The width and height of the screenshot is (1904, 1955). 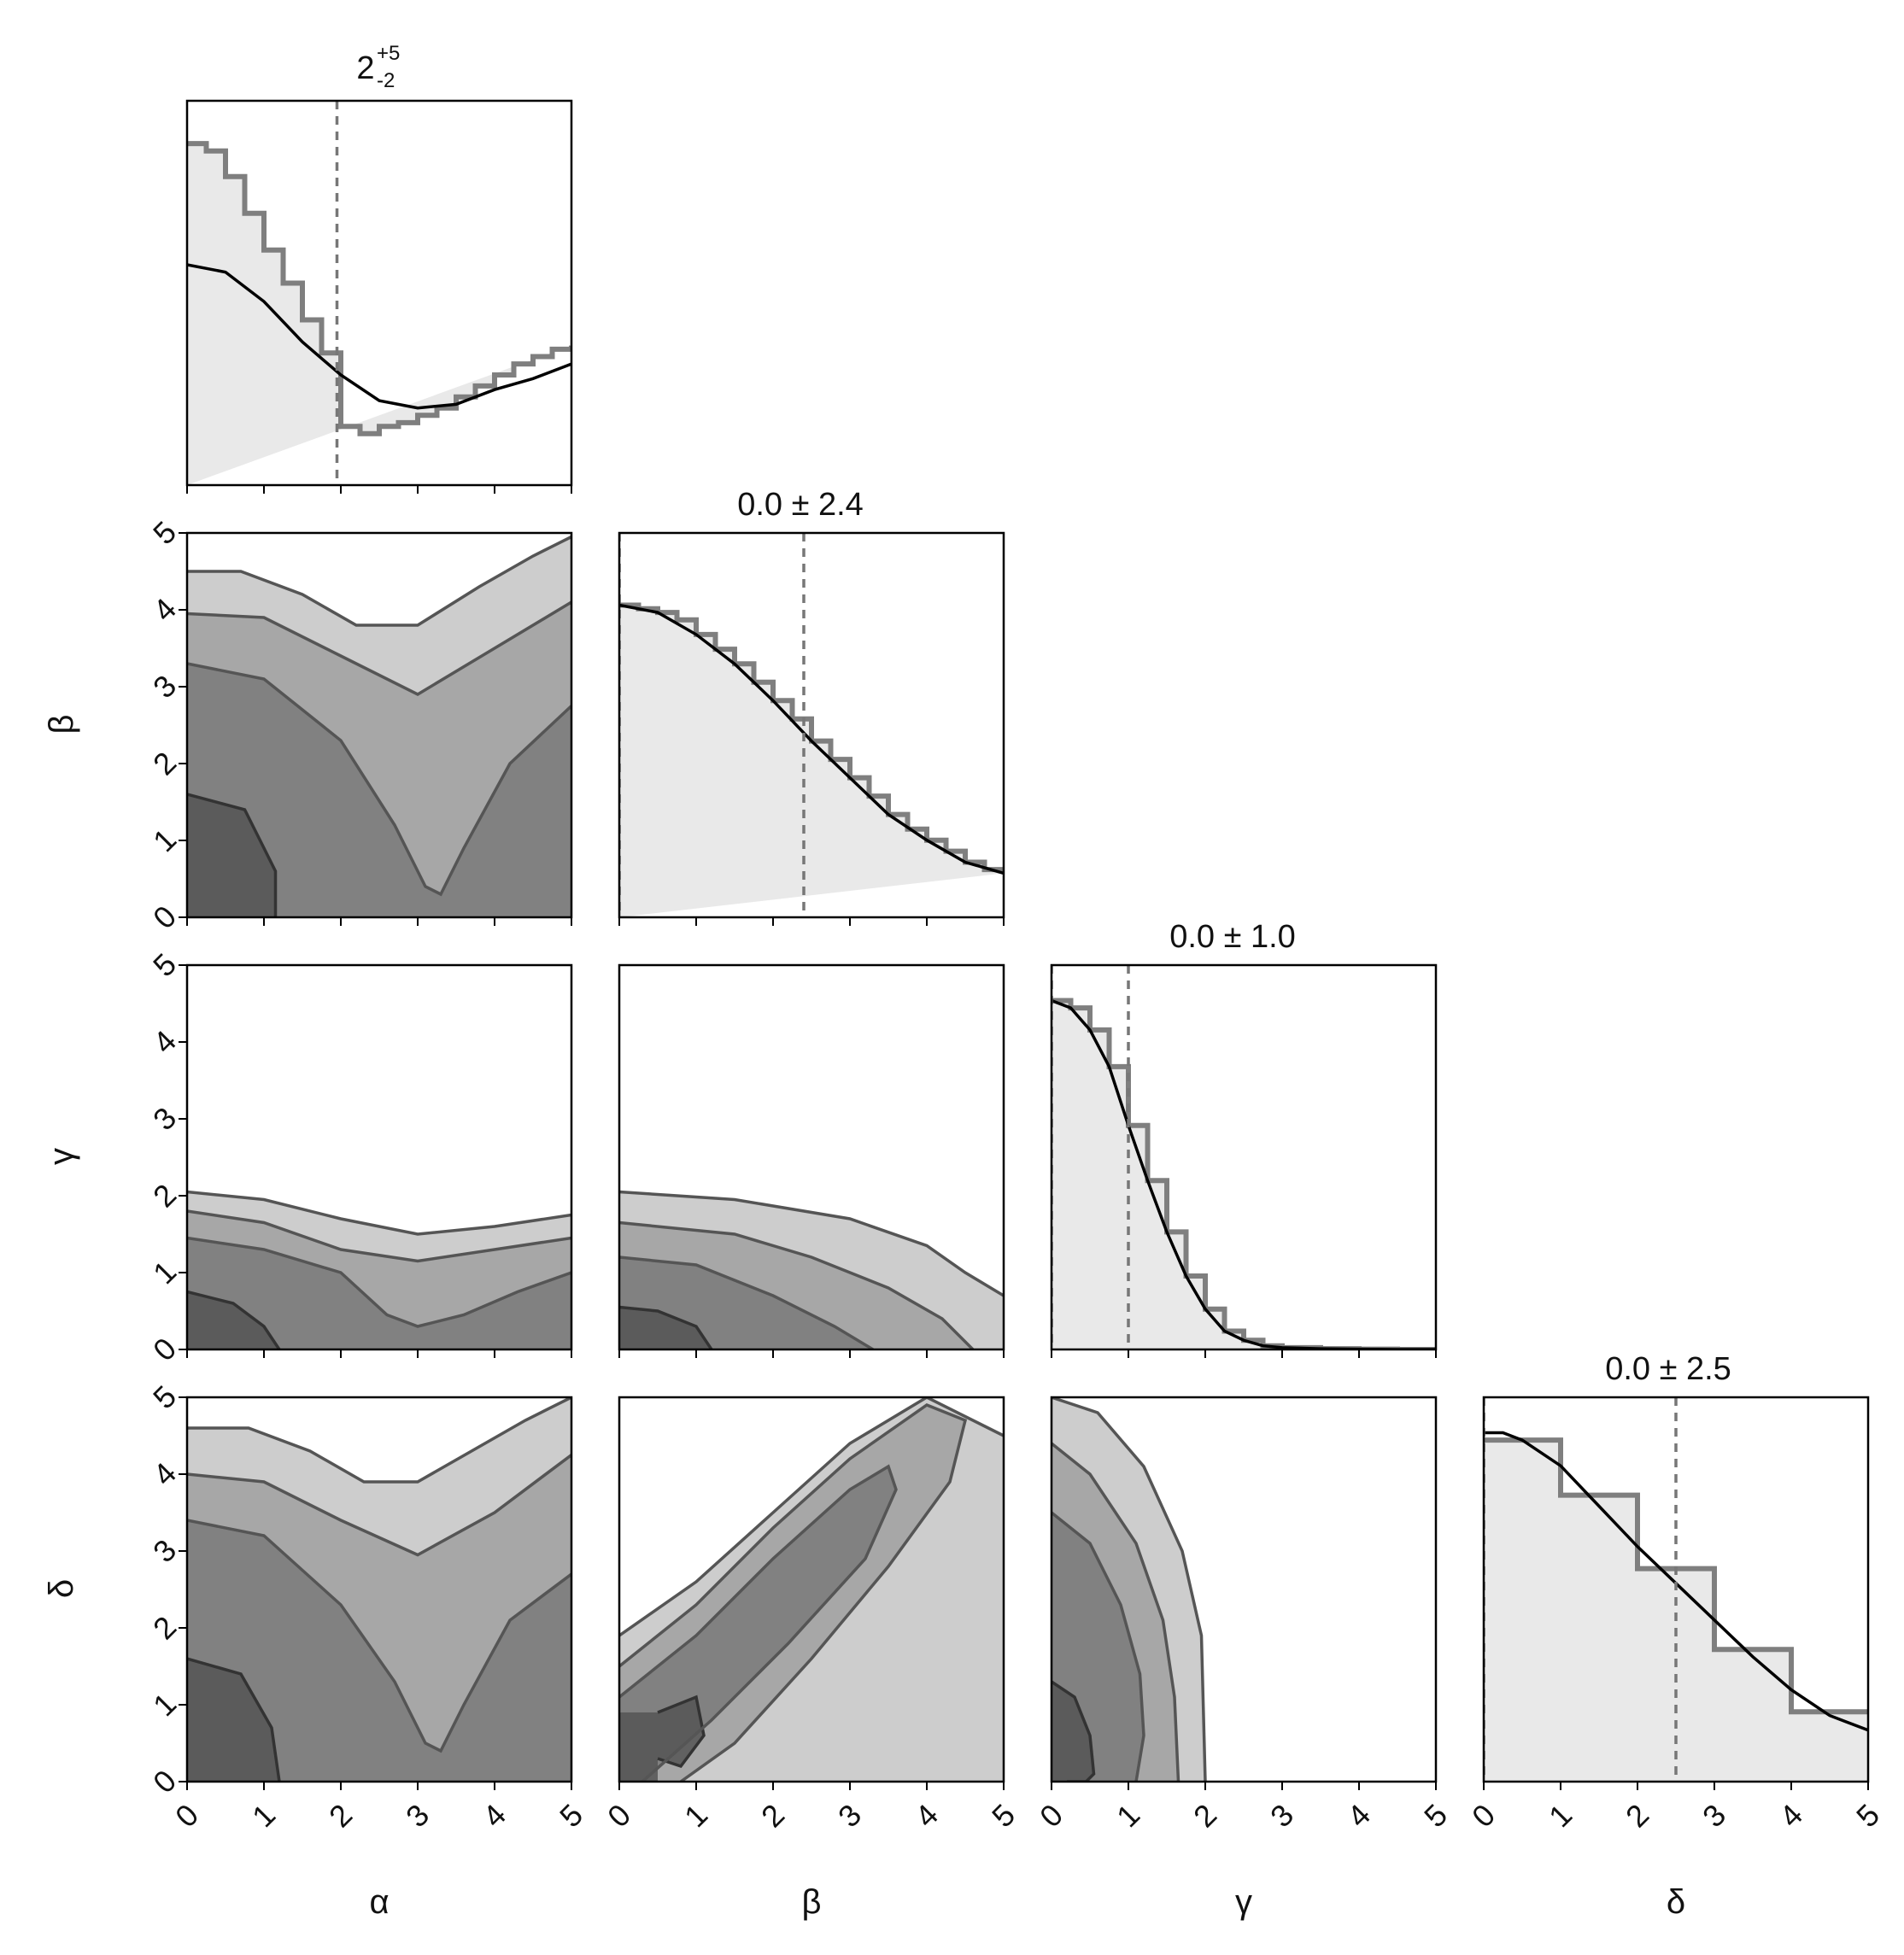 What do you see at coordinates (1676, 1902) in the screenshot?
I see `x-label-delta: δ` at bounding box center [1676, 1902].